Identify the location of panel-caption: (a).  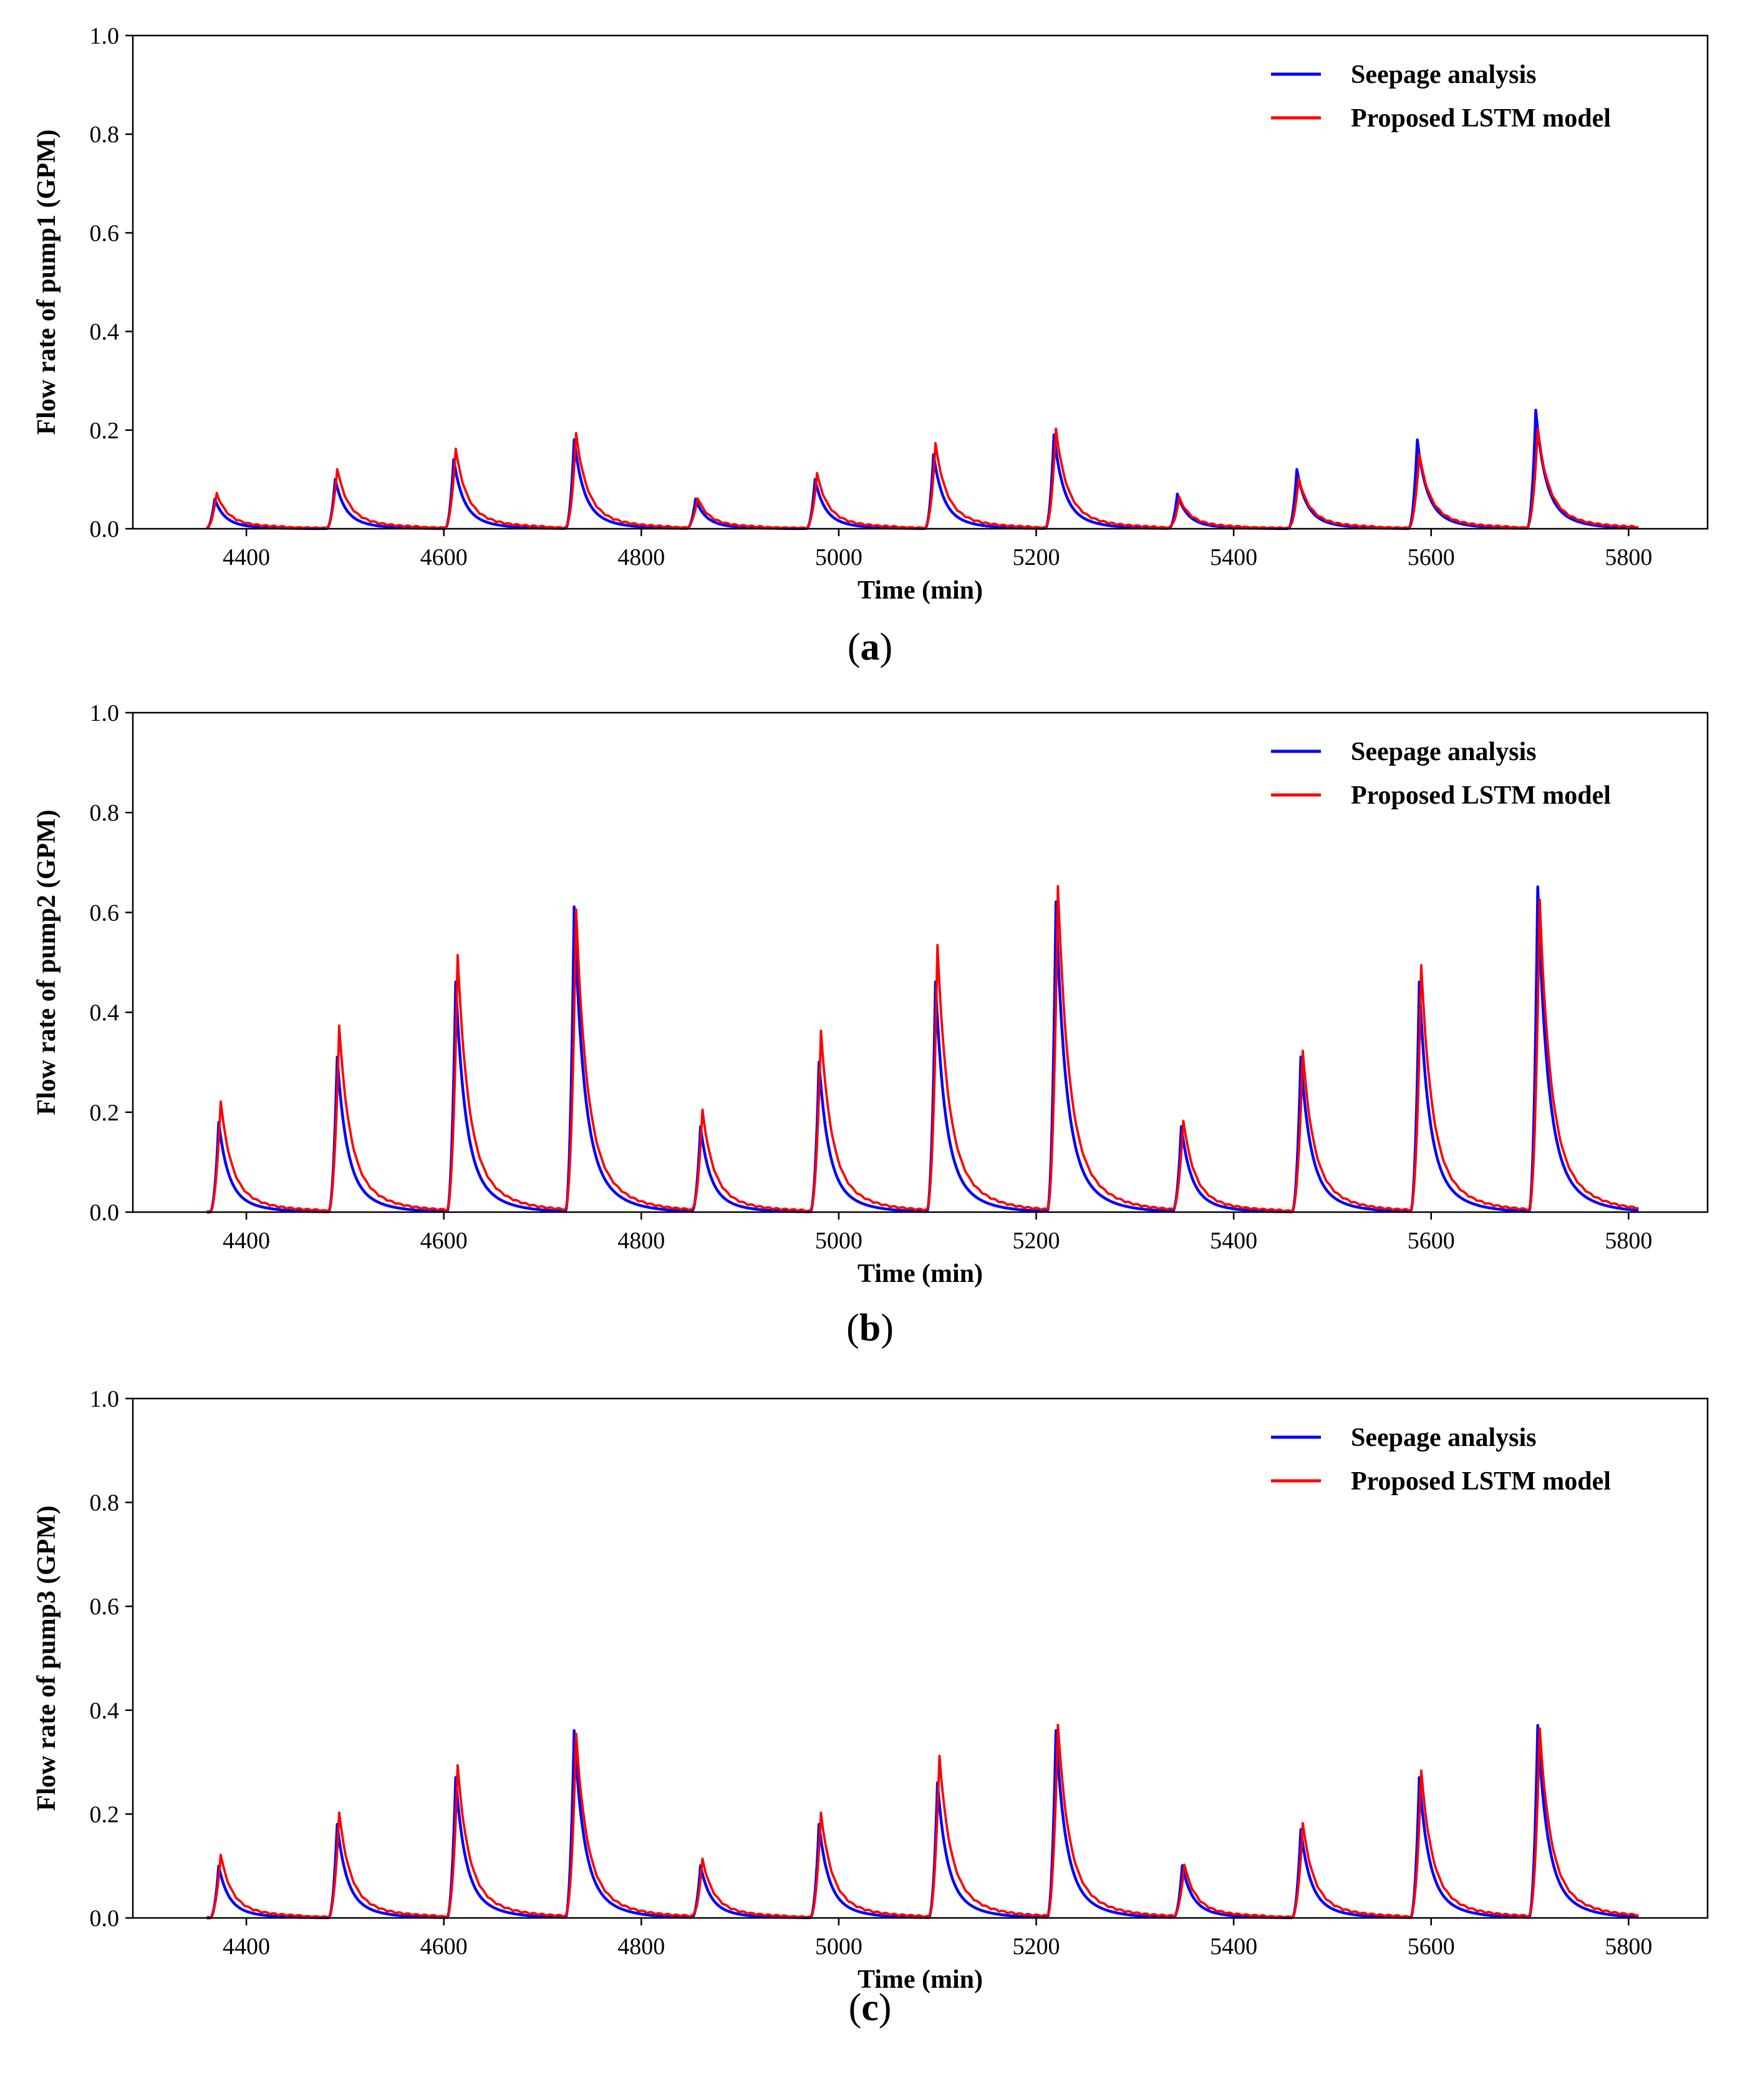
(870, 647).